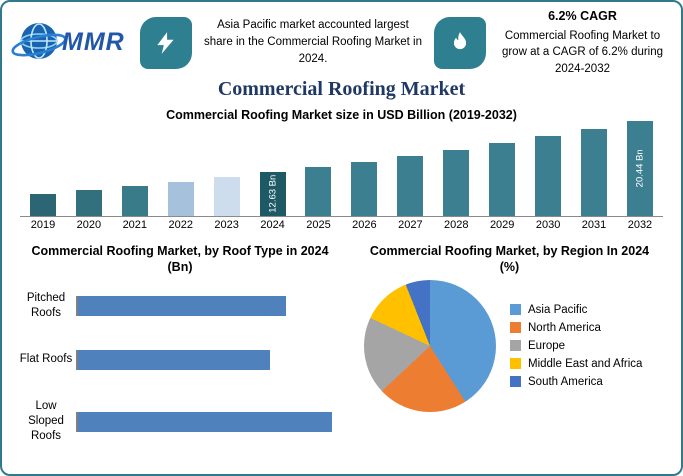 This screenshot has width=683, height=476. Describe the element at coordinates (318, 191) in the screenshot. I see `bar-2025` at that location.